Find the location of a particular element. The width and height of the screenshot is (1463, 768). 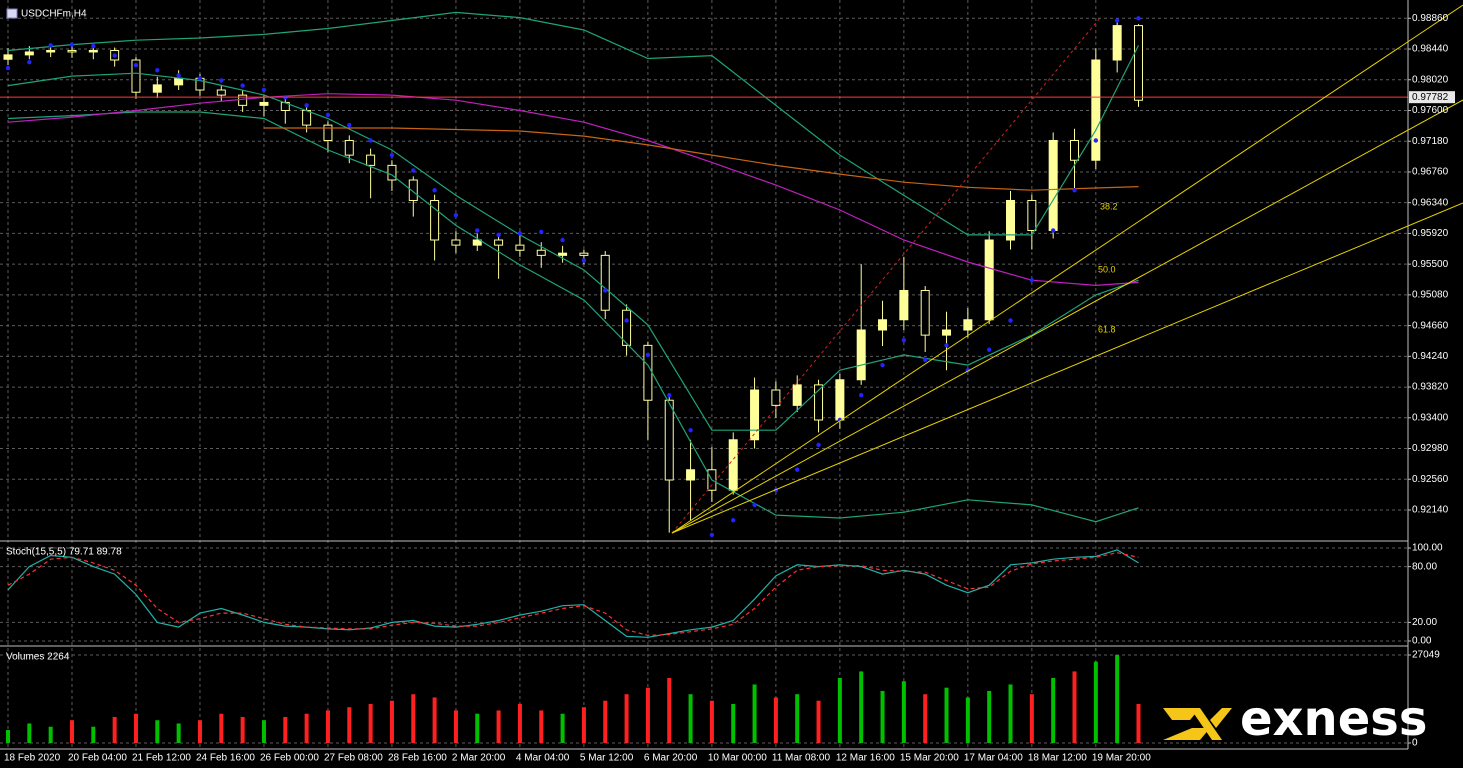

y-tick-label: 0.97180 is located at coordinates (1430, 141).